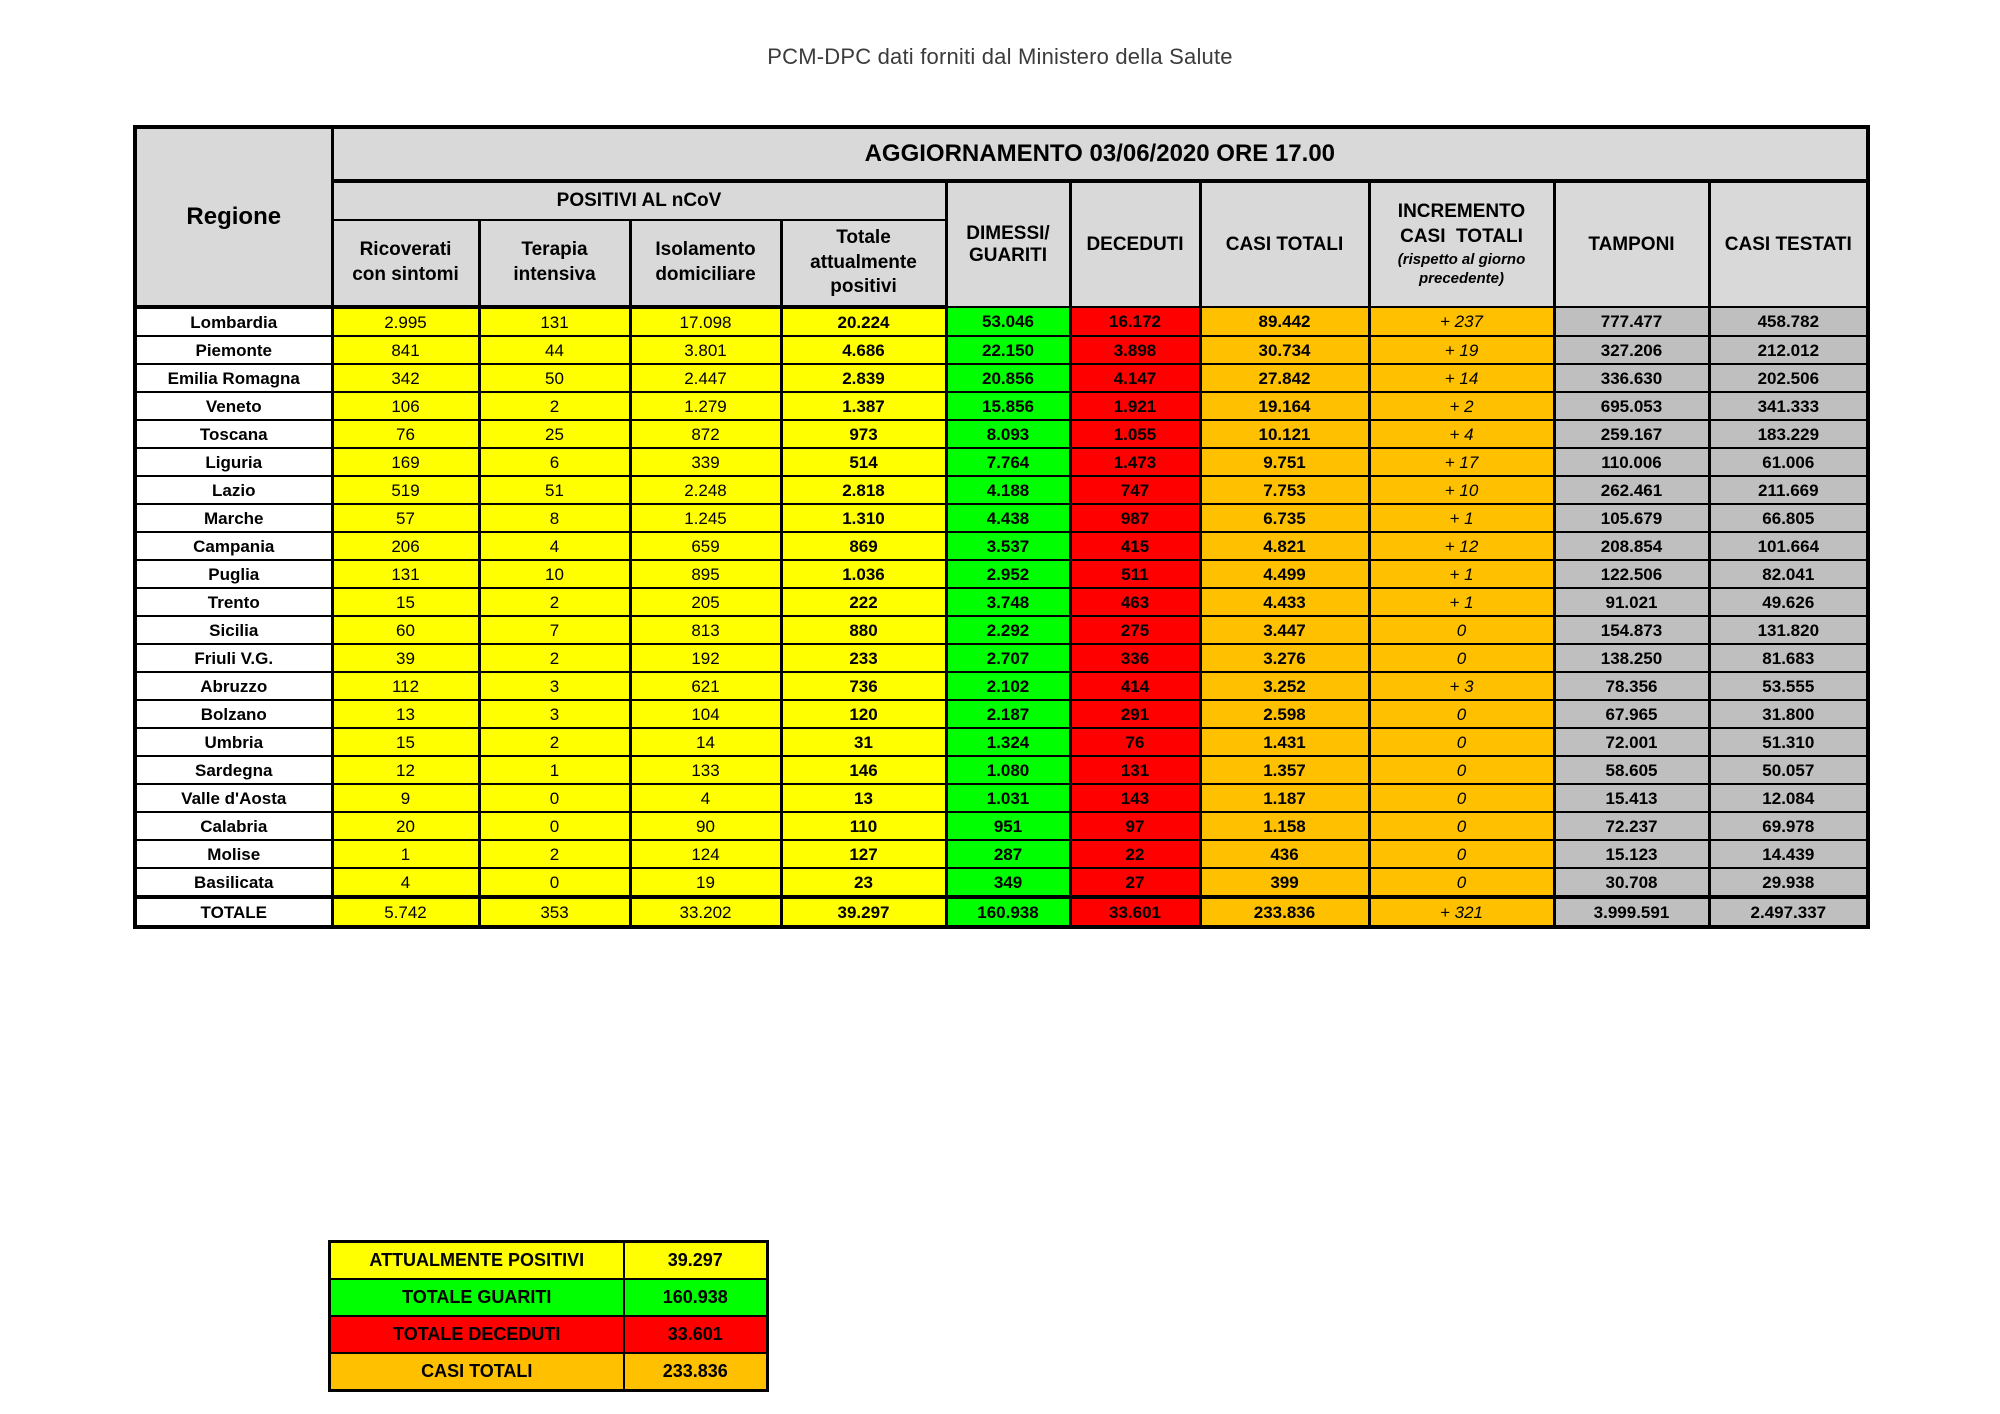  I want to click on cell-ricoverati: 206, so click(405, 546).